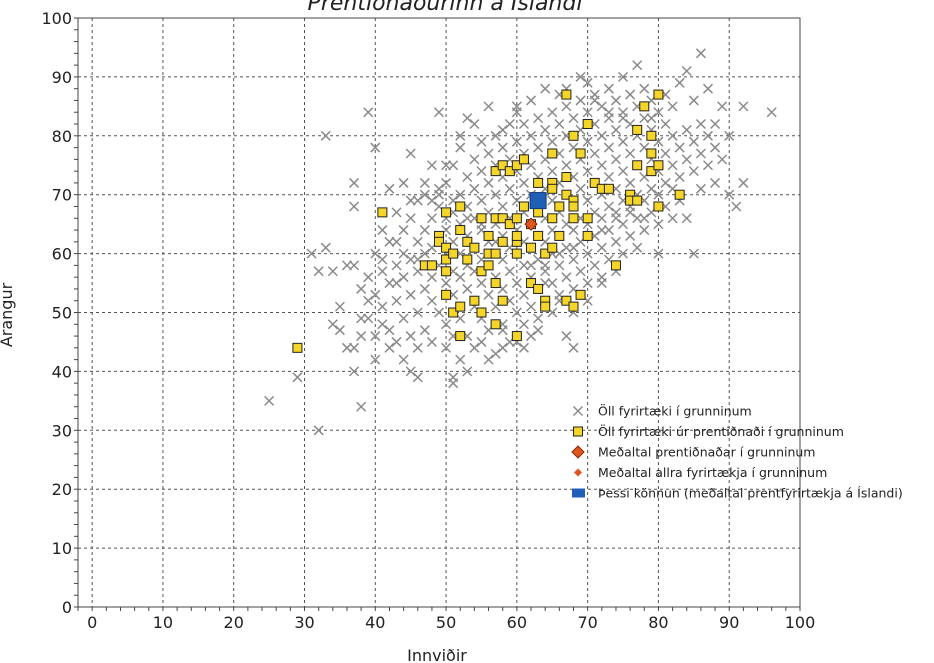  Describe the element at coordinates (67, 607) in the screenshot. I see `y-tick-label: 0` at that location.